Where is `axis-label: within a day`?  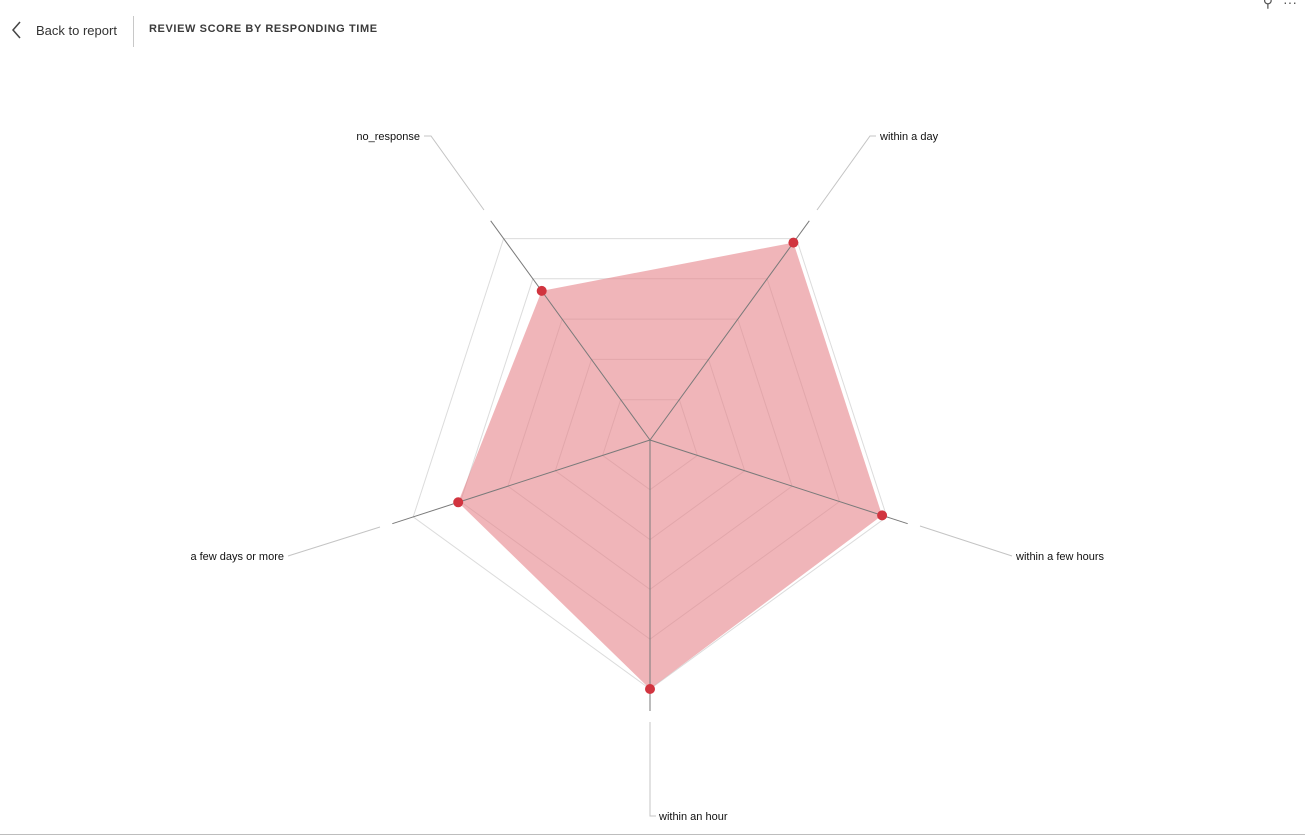
axis-label: within a day is located at coordinates (909, 137).